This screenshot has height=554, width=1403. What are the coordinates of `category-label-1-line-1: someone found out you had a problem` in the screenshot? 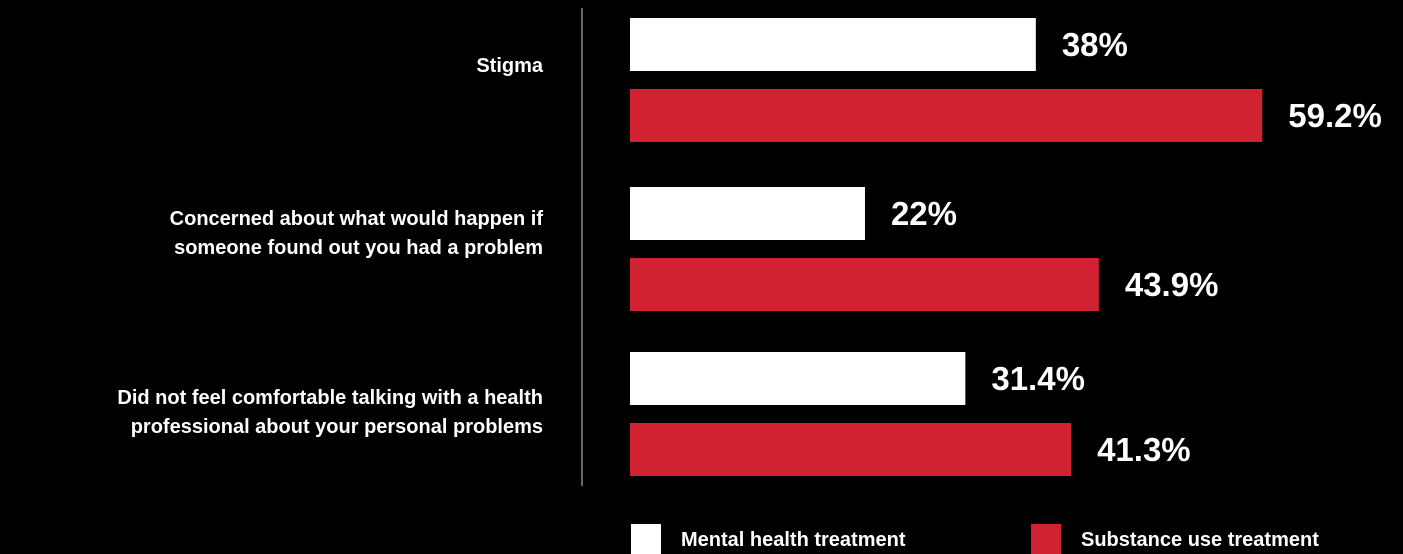 It's located at (358, 248).